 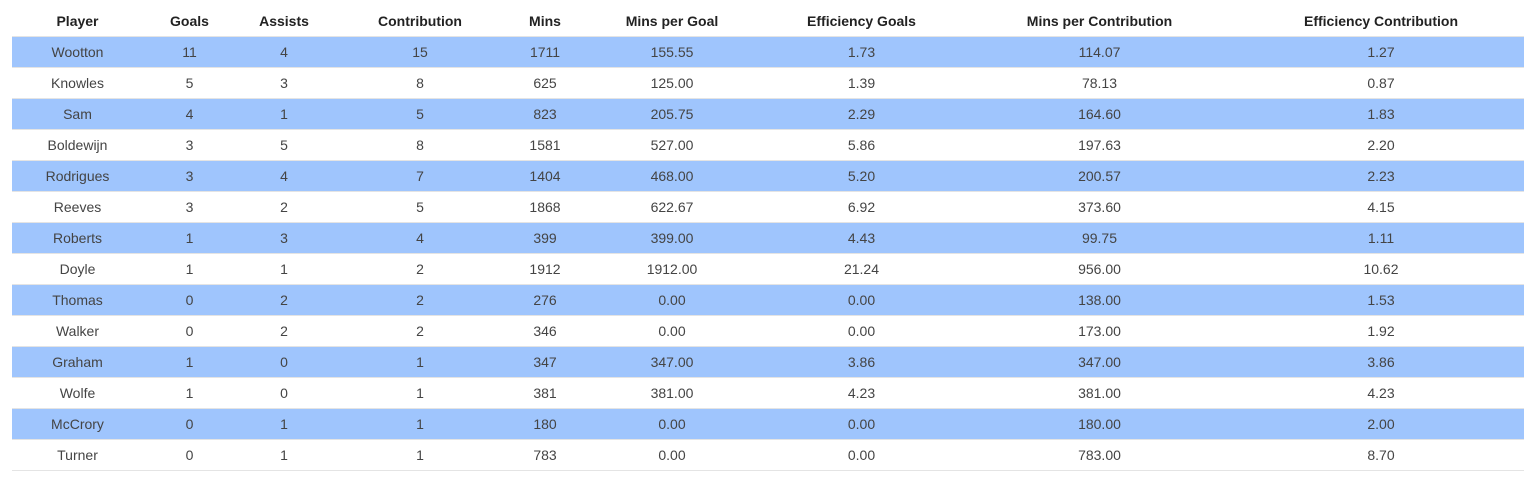 What do you see at coordinates (672, 393) in the screenshot?
I see `cell-mins-per-goal: 381.00` at bounding box center [672, 393].